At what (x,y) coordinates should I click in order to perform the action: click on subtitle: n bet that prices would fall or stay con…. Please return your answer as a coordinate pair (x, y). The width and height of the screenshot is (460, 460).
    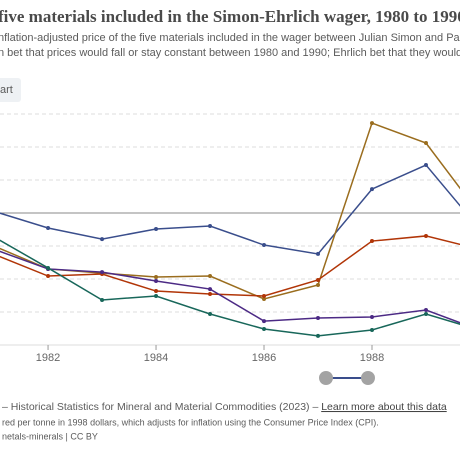
    Looking at the image, I should click on (230, 53).